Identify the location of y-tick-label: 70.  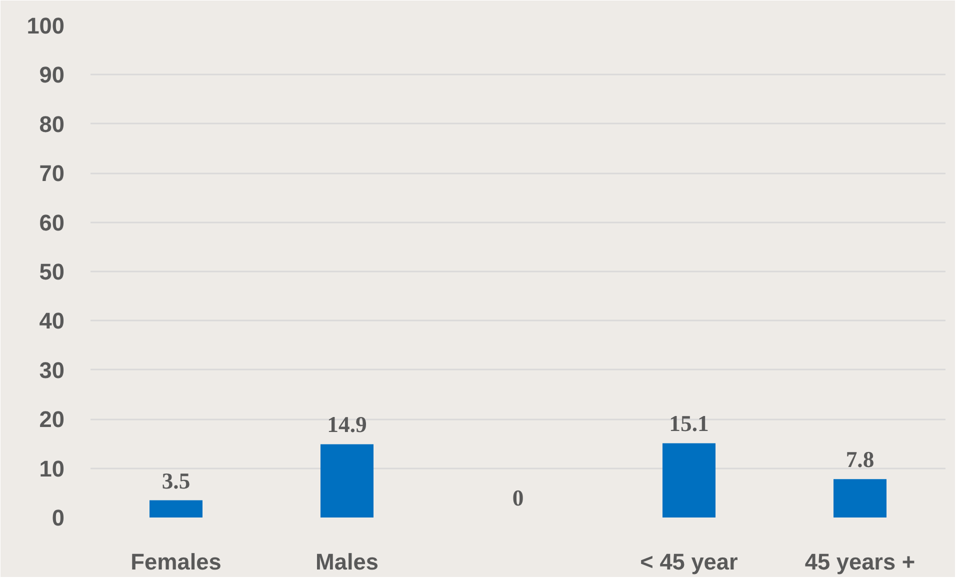
(51, 173).